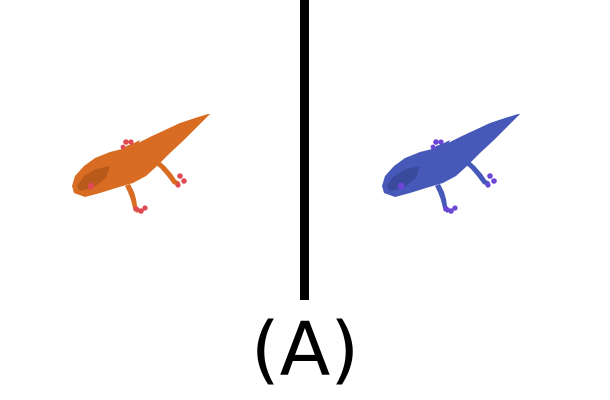 This screenshot has height=400, width=610. Describe the element at coordinates (304, 150) in the screenshot. I see `panel-divider` at that location.